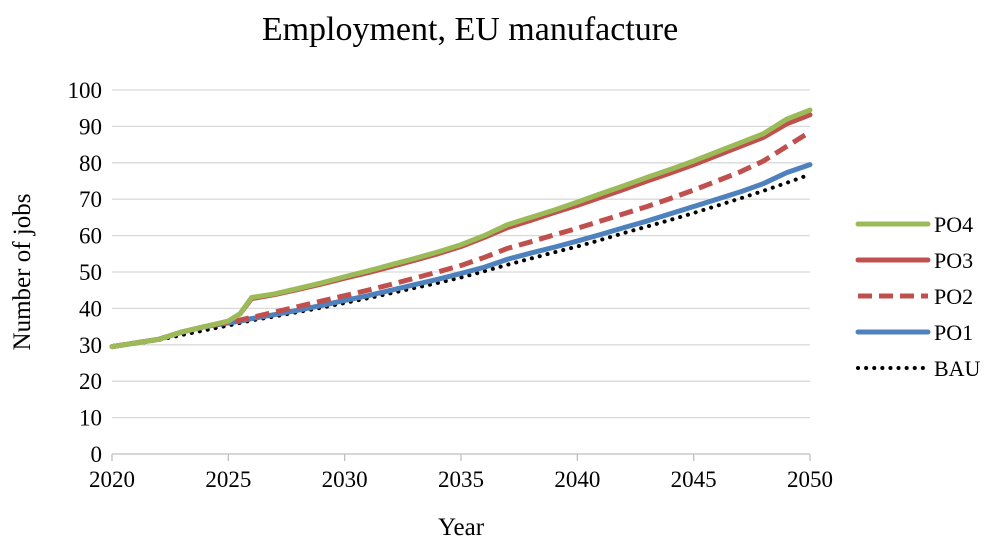  What do you see at coordinates (918, 296) in the screenshot?
I see `legend: PO4 PO3 PO2 PO1 BAU` at bounding box center [918, 296].